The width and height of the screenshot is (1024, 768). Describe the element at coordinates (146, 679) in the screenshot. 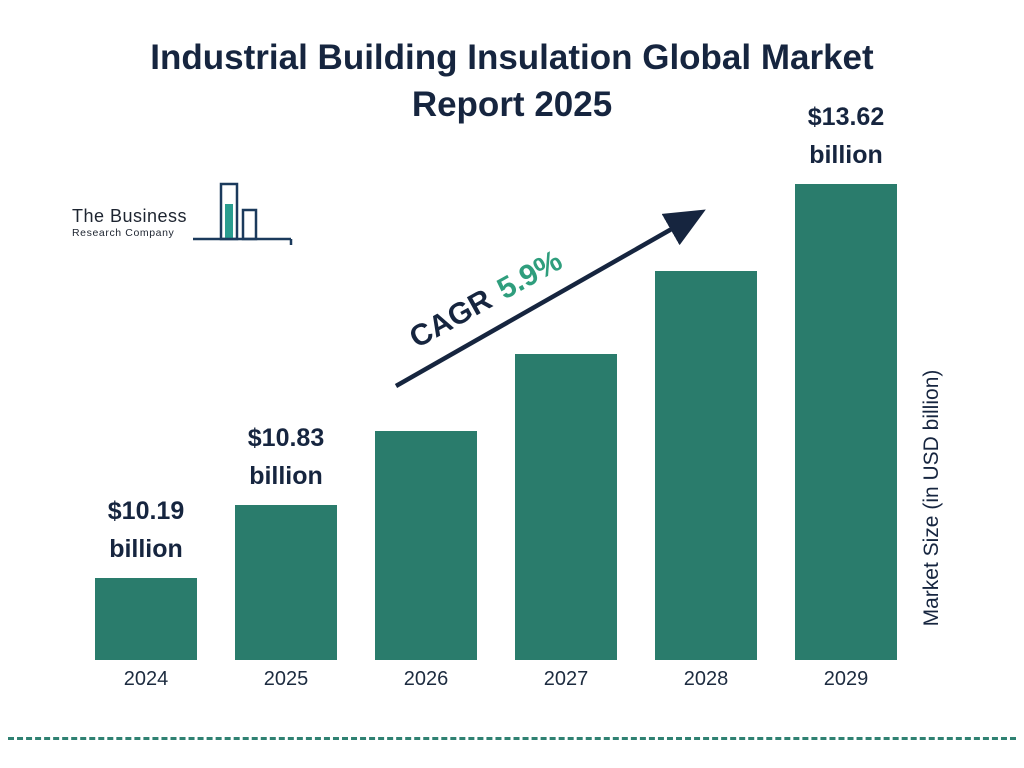

I see `x-axis-label-2024: 2024` at that location.